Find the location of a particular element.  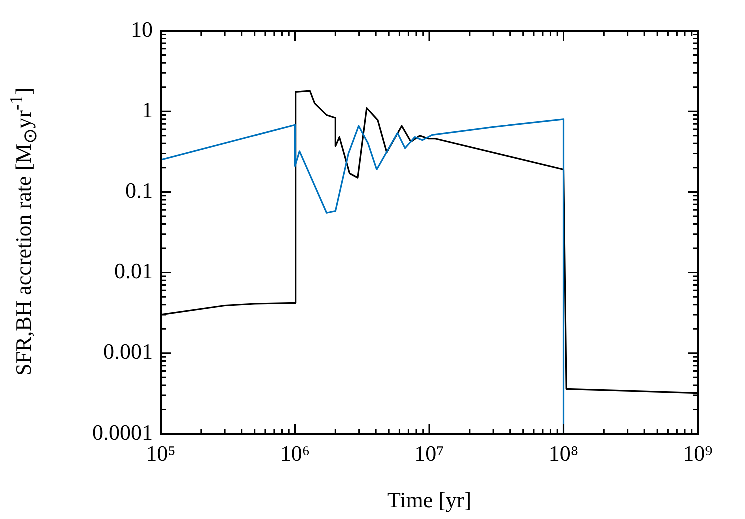

y-tick-label: 0.001 is located at coordinates (128, 351).